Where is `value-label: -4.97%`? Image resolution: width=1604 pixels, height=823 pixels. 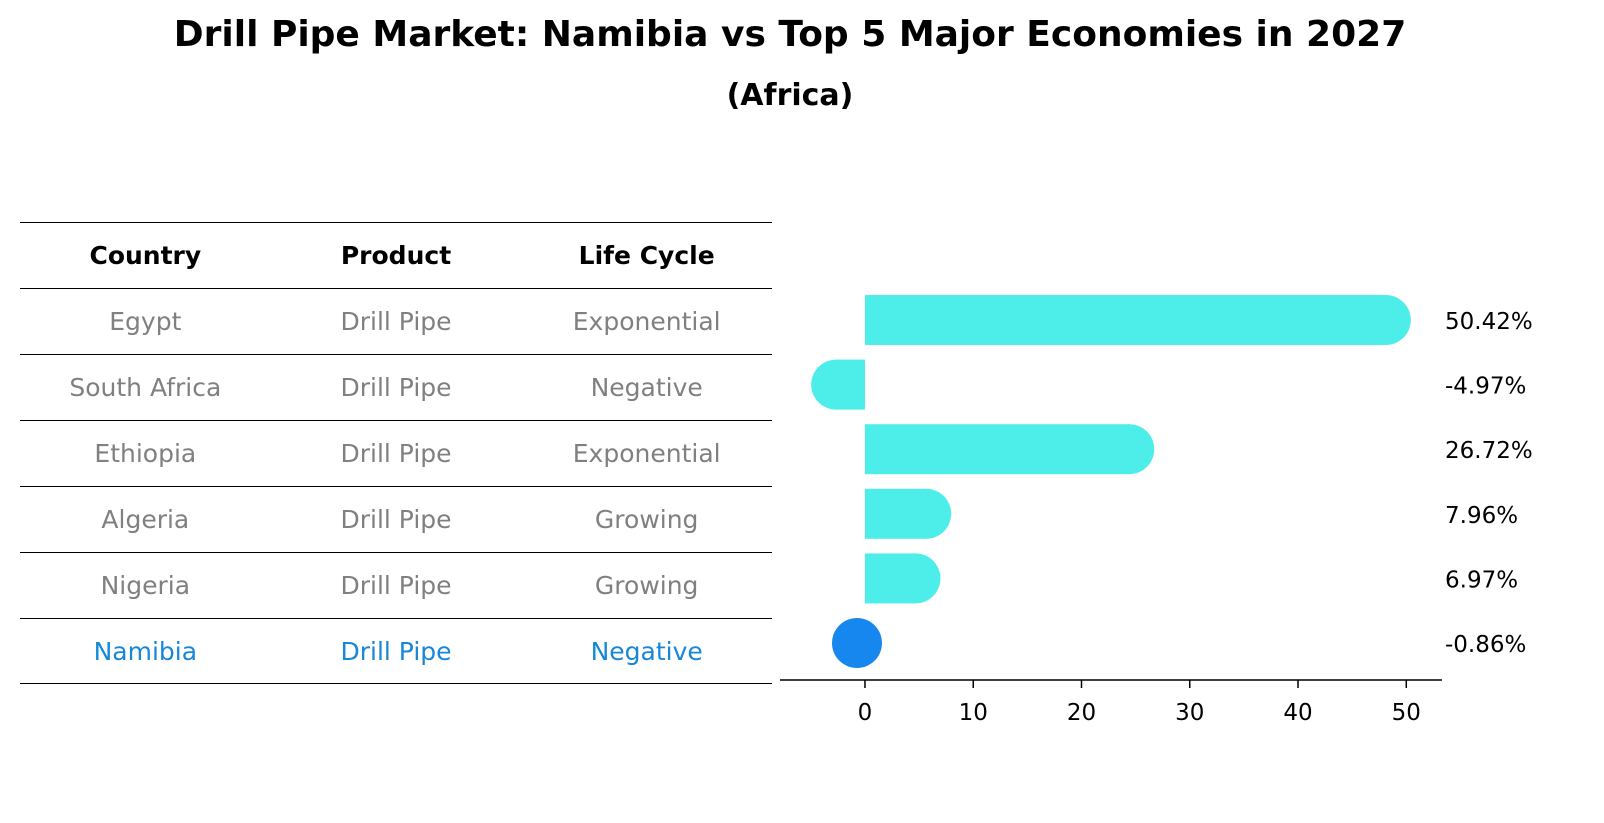 value-label: -4.97% is located at coordinates (1485, 387).